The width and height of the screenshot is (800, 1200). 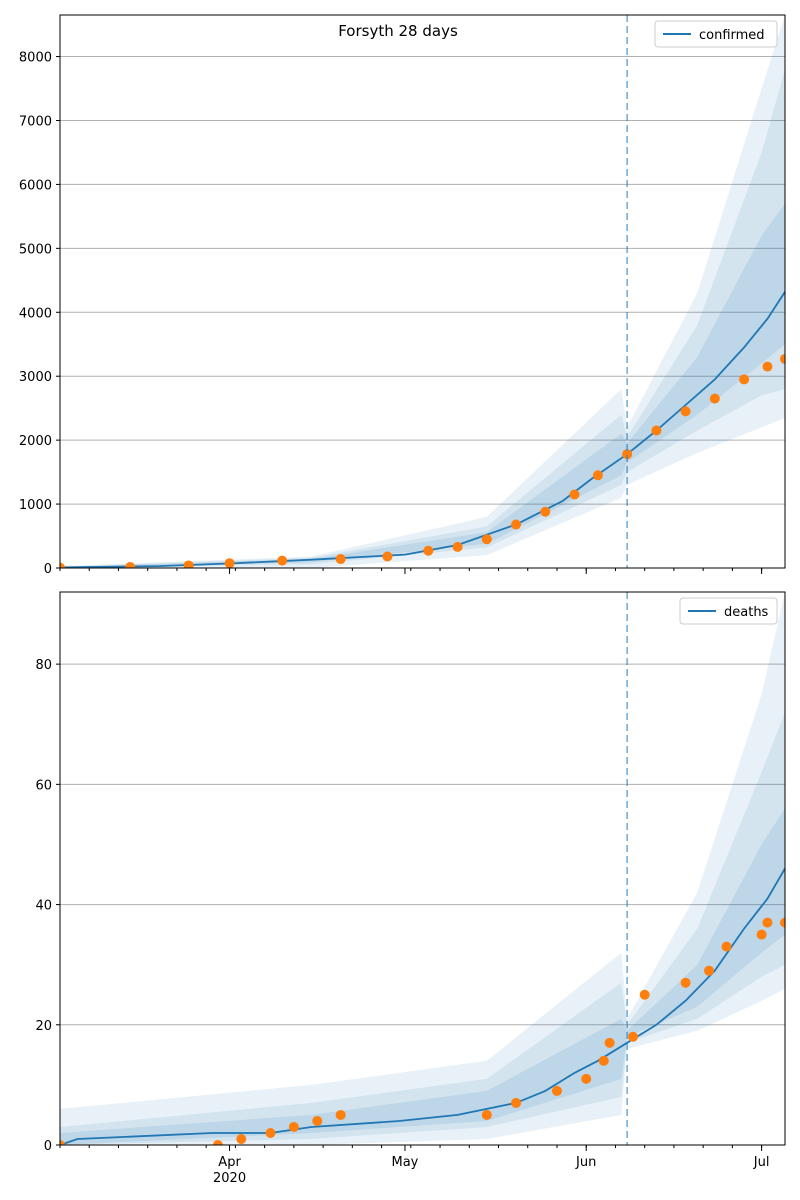 What do you see at coordinates (746, 612) in the screenshot?
I see `legend-label: deaths` at bounding box center [746, 612].